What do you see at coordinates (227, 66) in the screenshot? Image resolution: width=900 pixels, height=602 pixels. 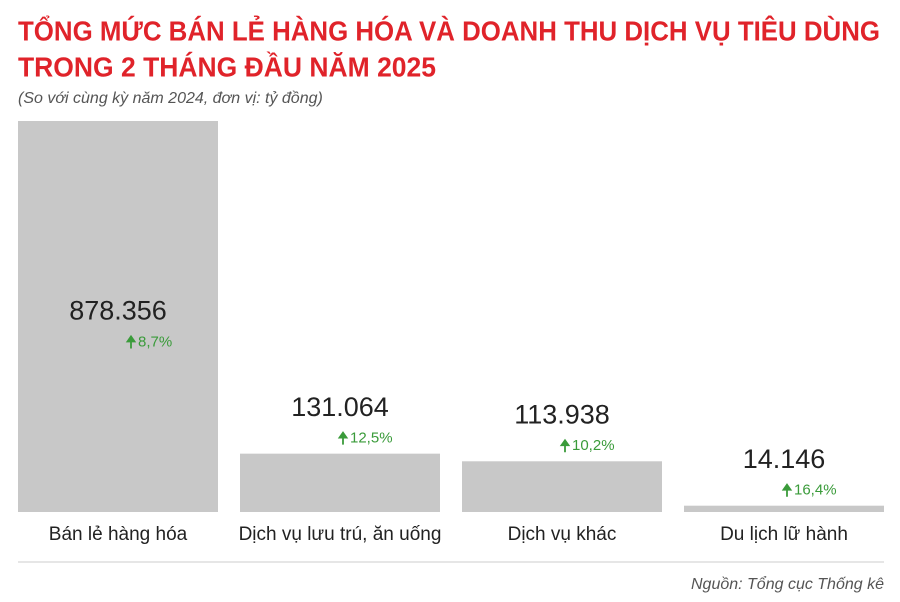 I see `chart-title: TRONG 2 THÁNG ĐẦU NĂM 2025` at bounding box center [227, 66].